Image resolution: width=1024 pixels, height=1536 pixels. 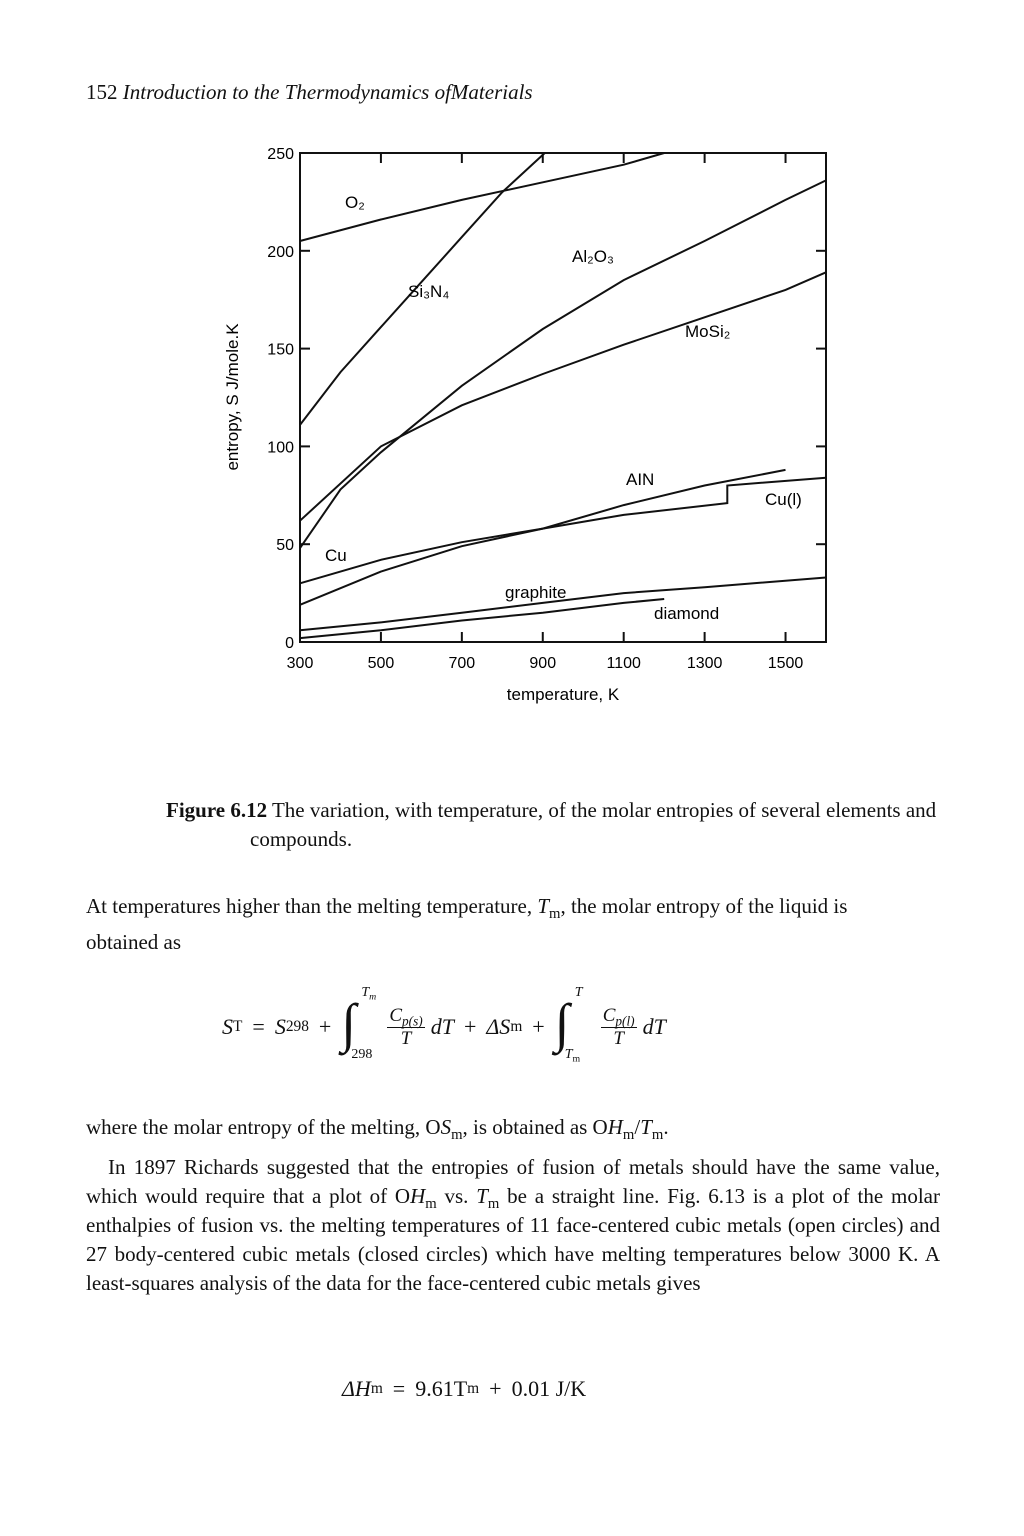 What do you see at coordinates (300, 663) in the screenshot?
I see `x-tick-label: 300` at bounding box center [300, 663].